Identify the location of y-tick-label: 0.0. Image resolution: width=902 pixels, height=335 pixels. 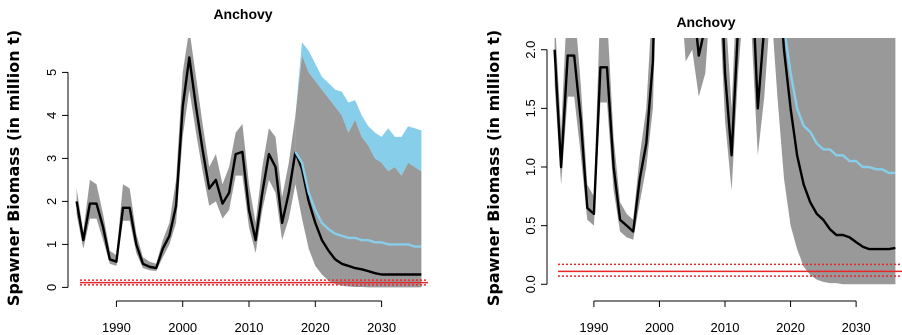
(530, 284).